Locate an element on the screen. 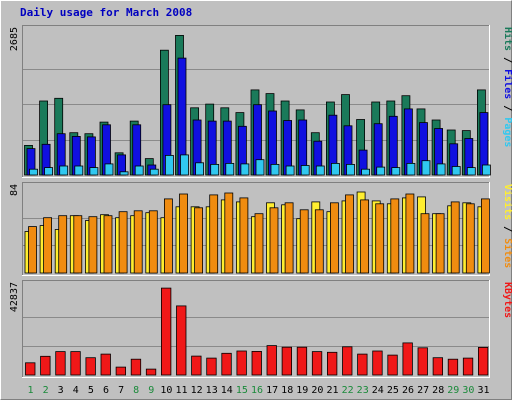  x-tick-label-day-22: 22 is located at coordinates (348, 390).